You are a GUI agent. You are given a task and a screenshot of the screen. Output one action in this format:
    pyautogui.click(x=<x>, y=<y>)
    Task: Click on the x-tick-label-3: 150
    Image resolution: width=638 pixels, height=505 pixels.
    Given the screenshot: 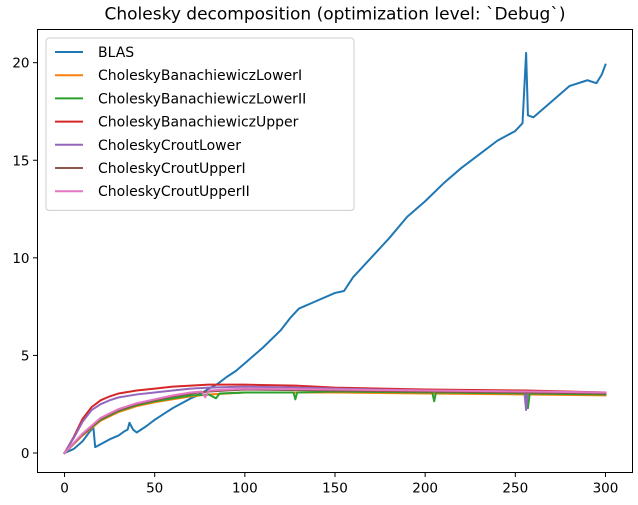 What is the action you would take?
    pyautogui.click(x=335, y=489)
    